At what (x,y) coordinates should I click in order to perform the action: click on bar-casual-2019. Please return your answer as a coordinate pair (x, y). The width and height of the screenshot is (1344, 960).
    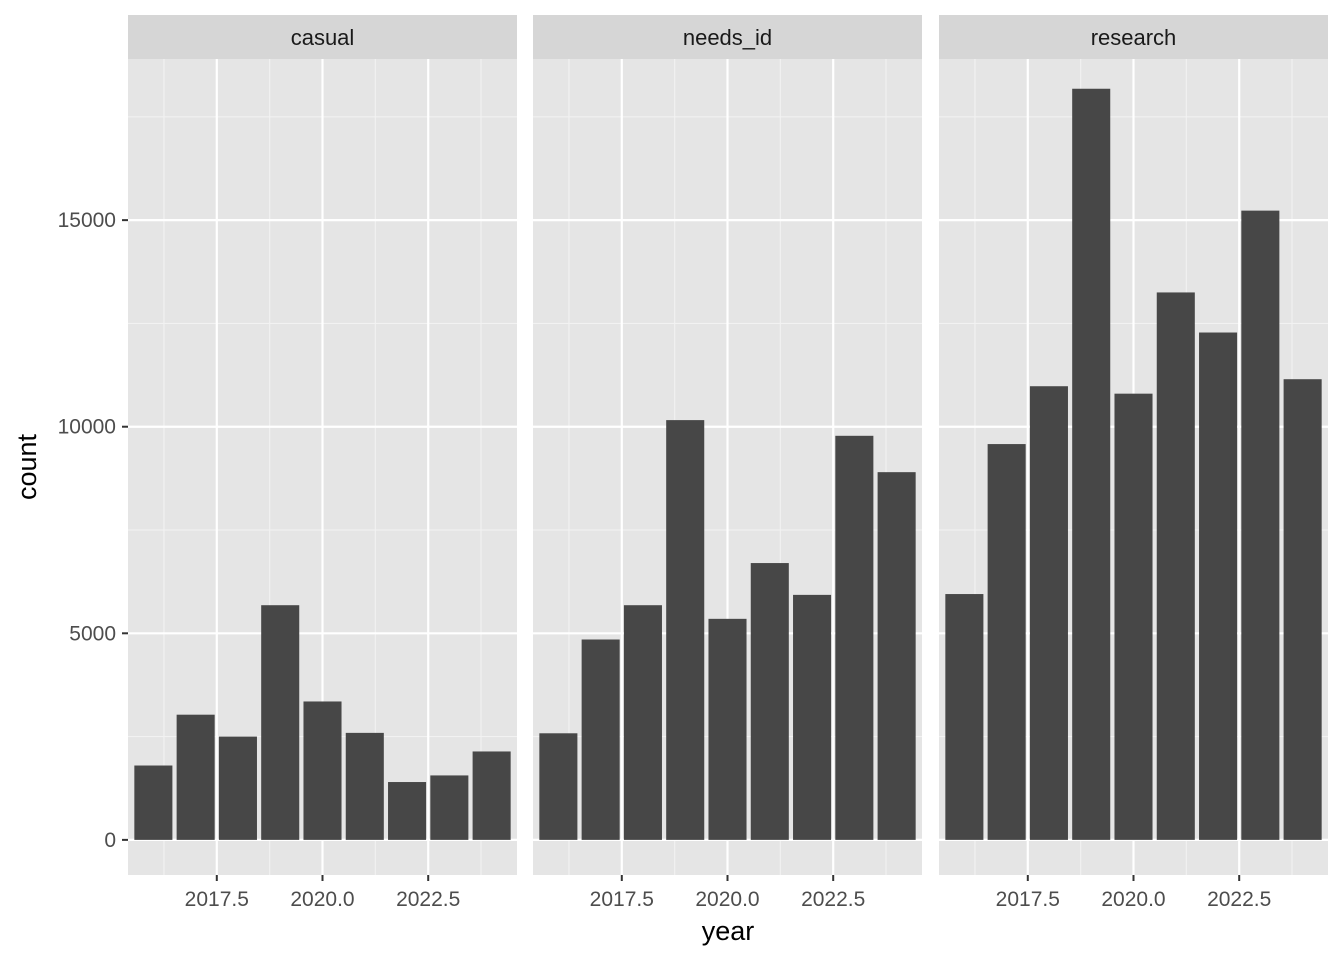
    Looking at the image, I should click on (280, 722).